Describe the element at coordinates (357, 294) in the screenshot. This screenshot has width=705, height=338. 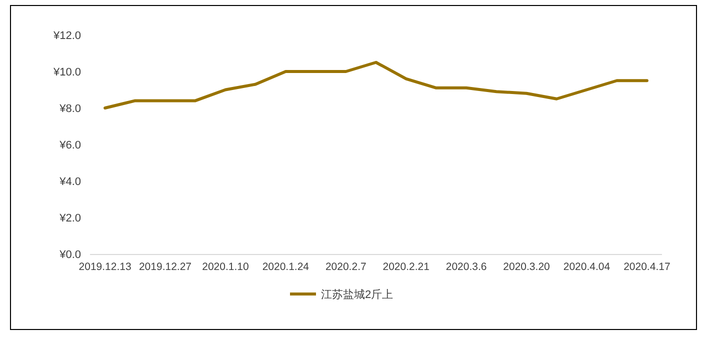
I see `legend-label: 江苏盐城2斤上` at that location.